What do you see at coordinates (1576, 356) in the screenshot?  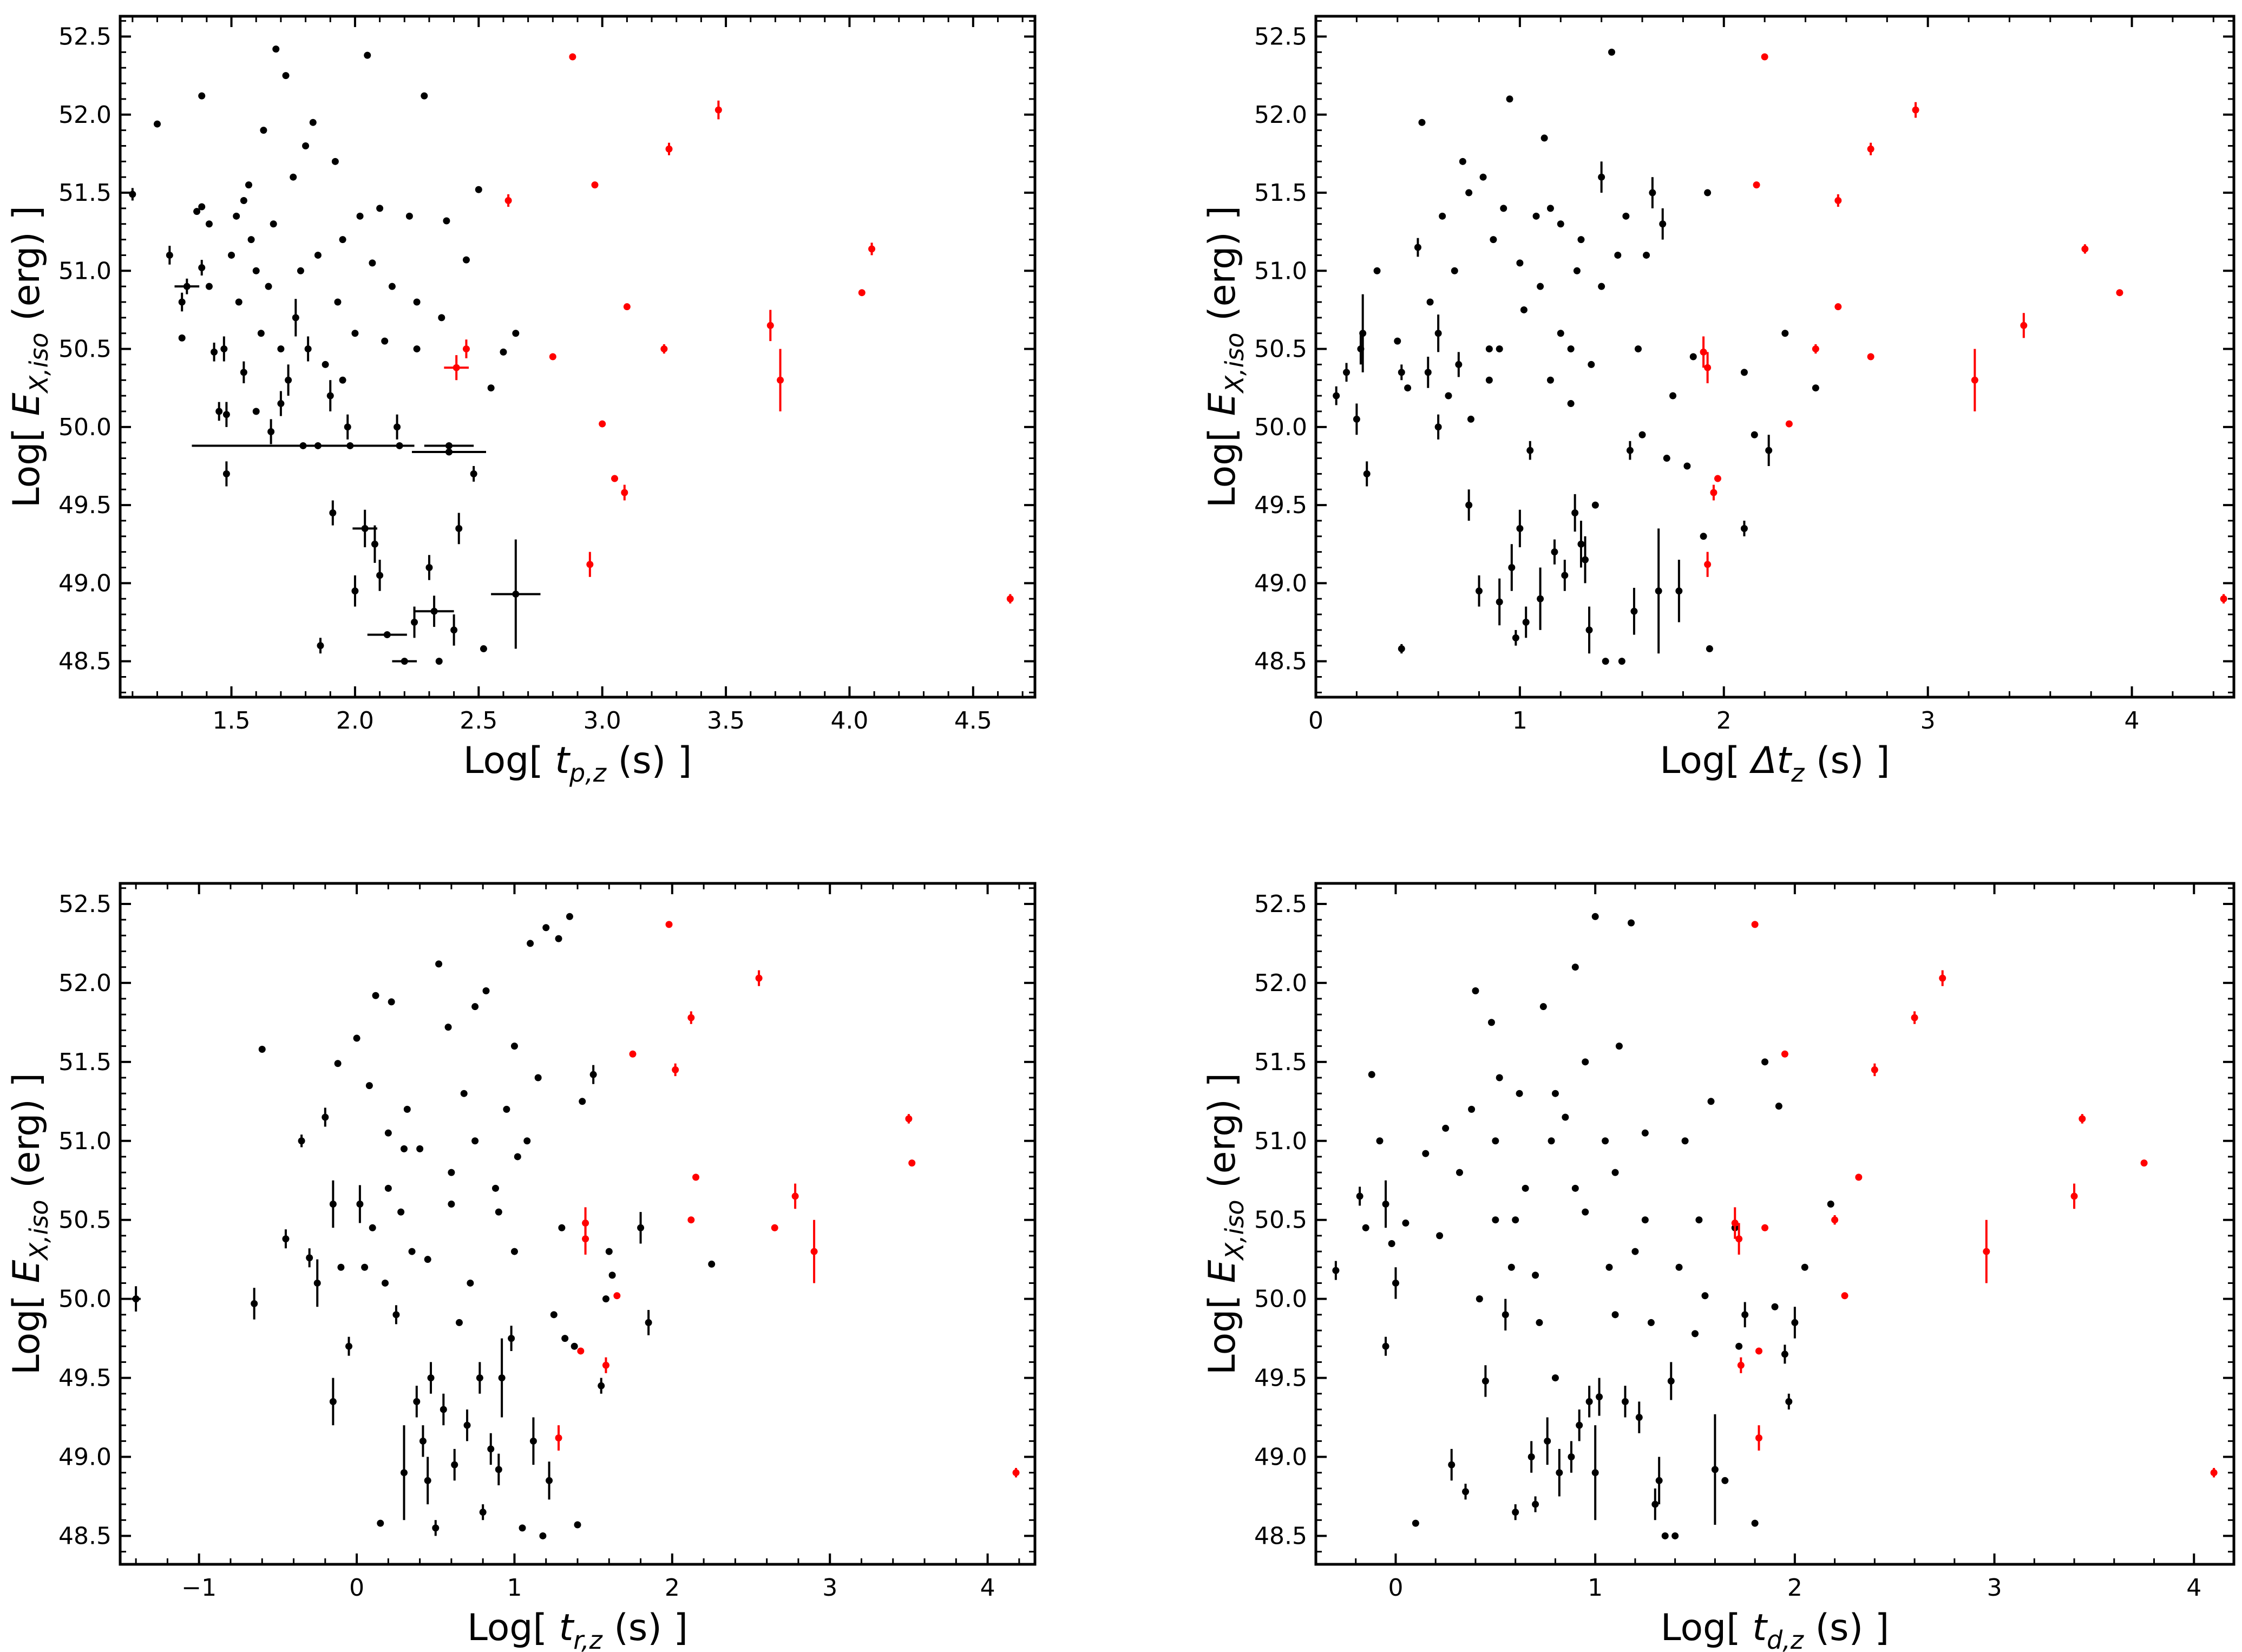 I see `series-black` at bounding box center [1576, 356].